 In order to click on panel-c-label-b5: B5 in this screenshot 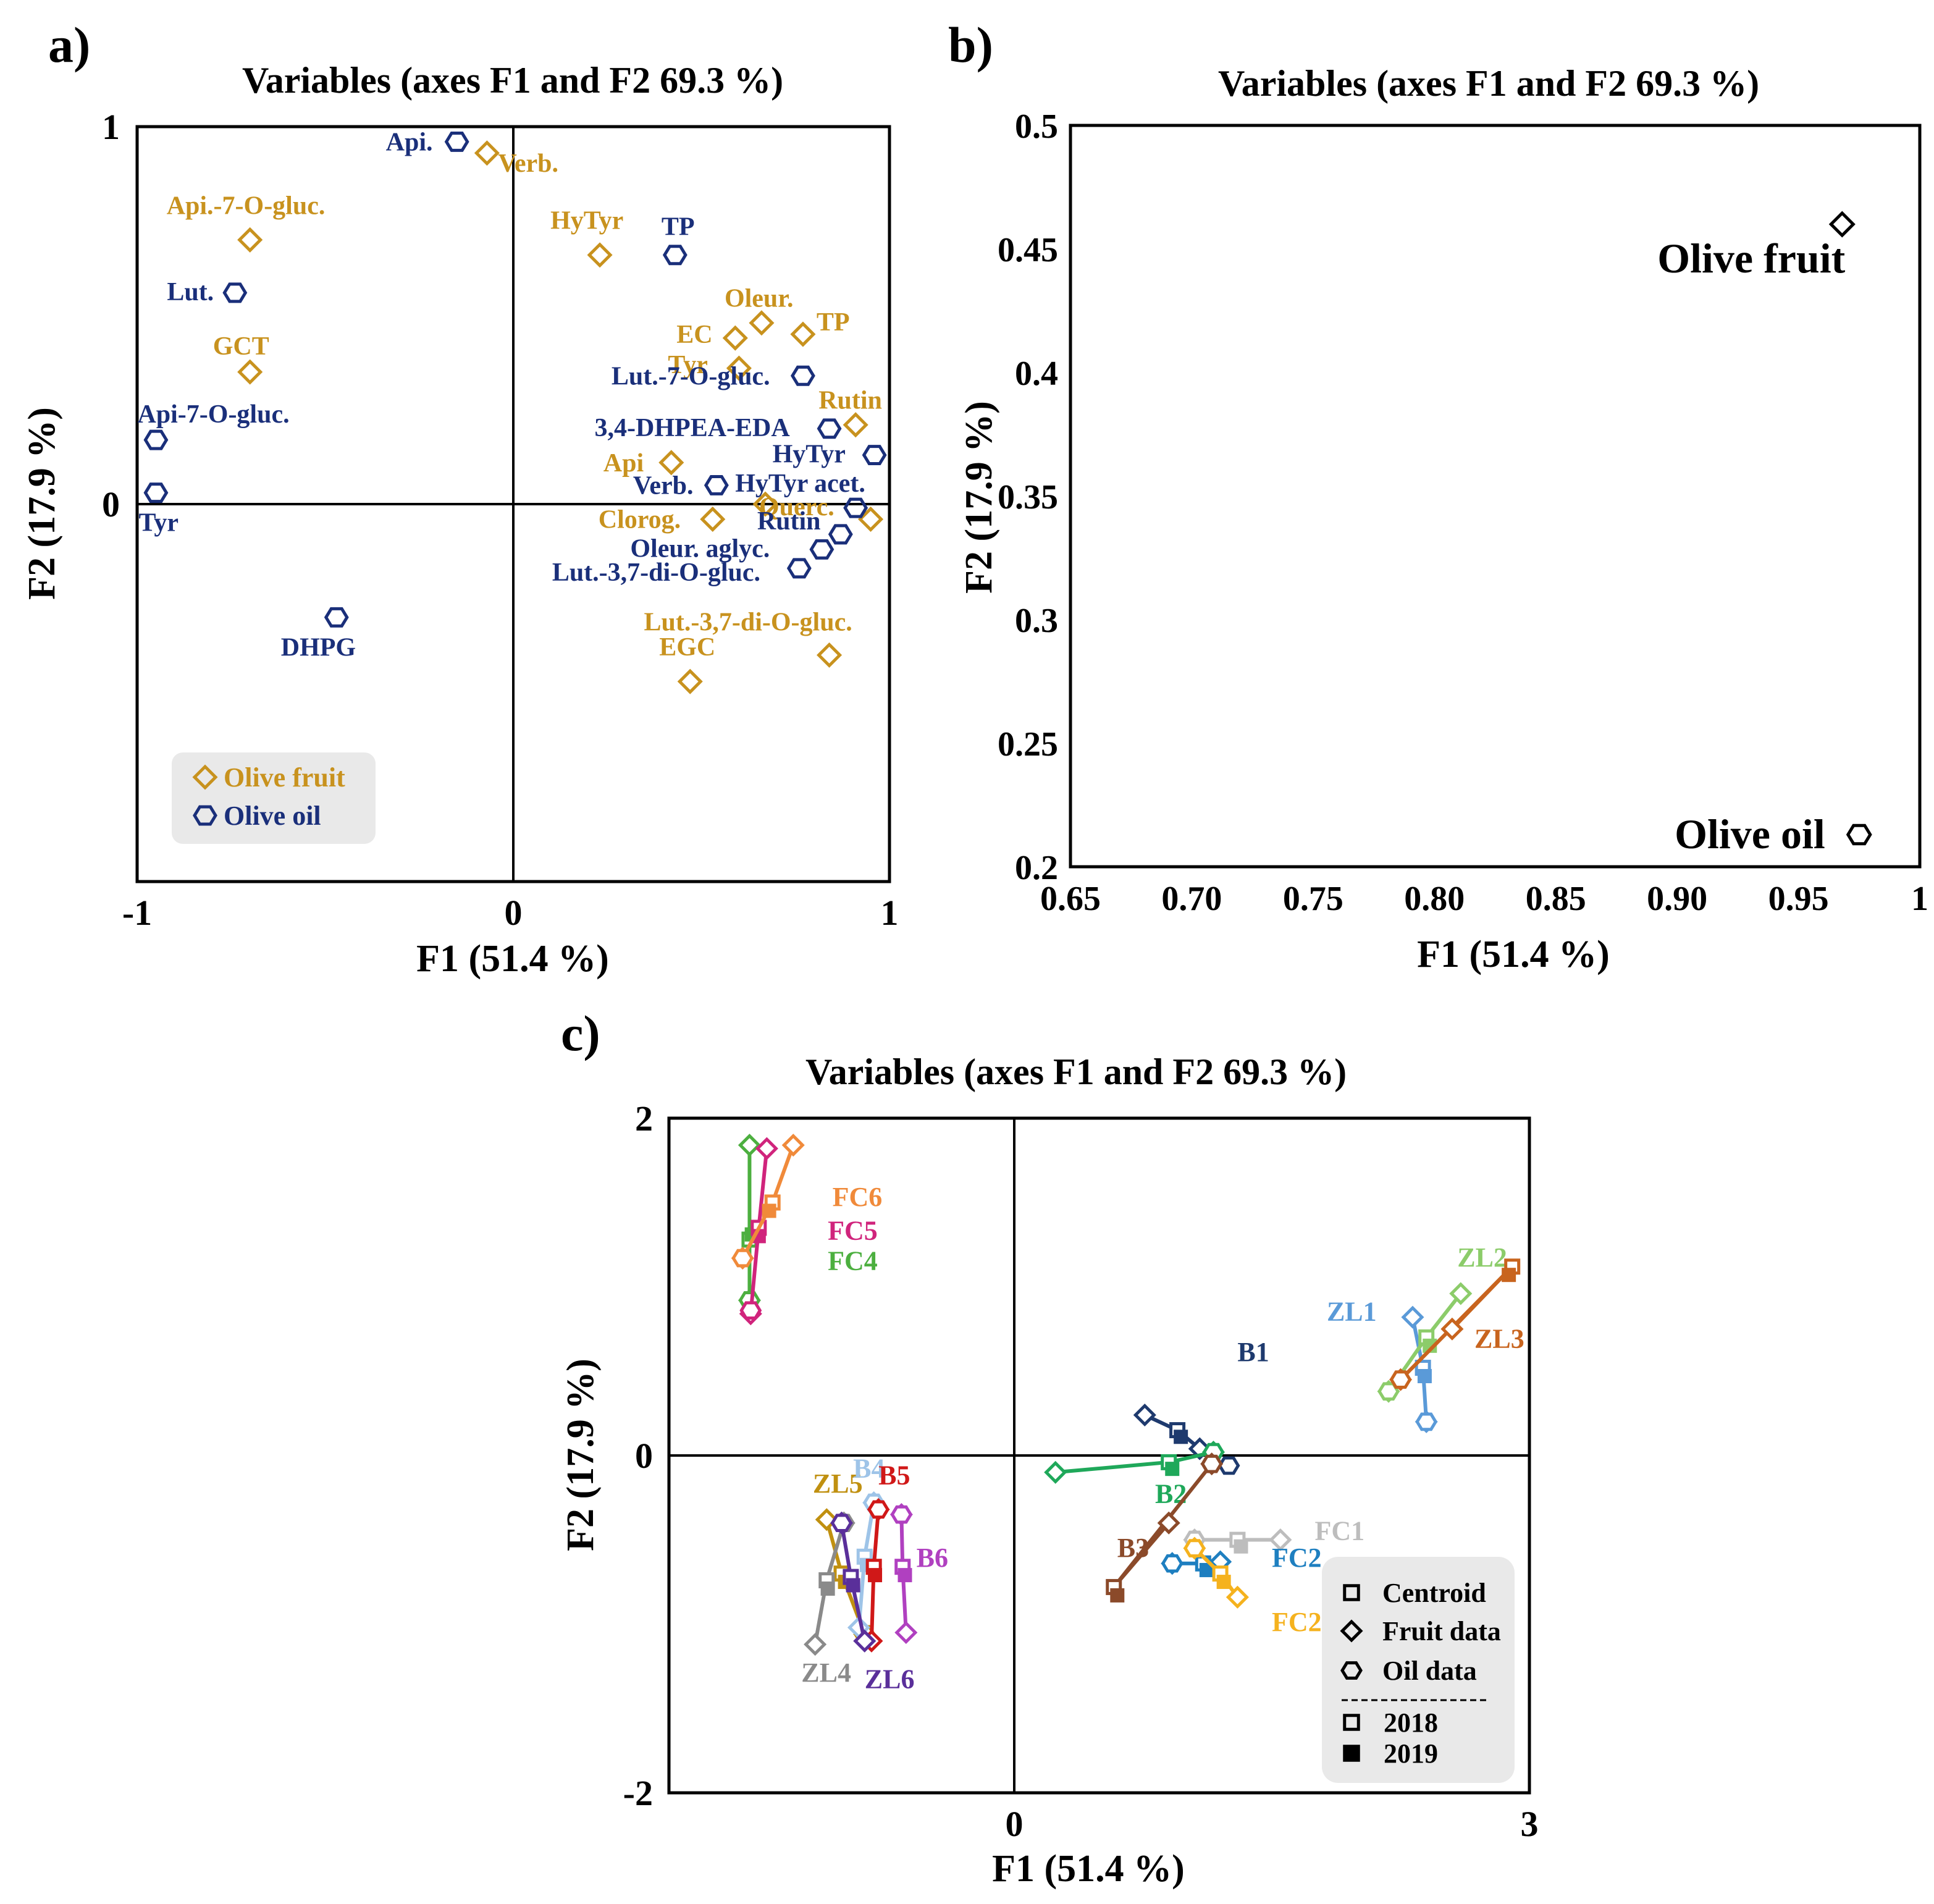, I will do `click(894, 1475)`.